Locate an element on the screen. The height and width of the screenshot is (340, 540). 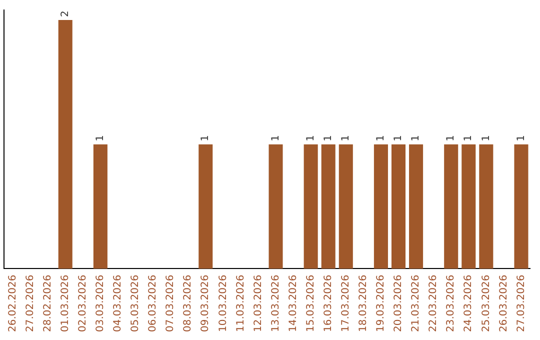
x-tick-label: 05.03.2026 is located at coordinates (136, 303).